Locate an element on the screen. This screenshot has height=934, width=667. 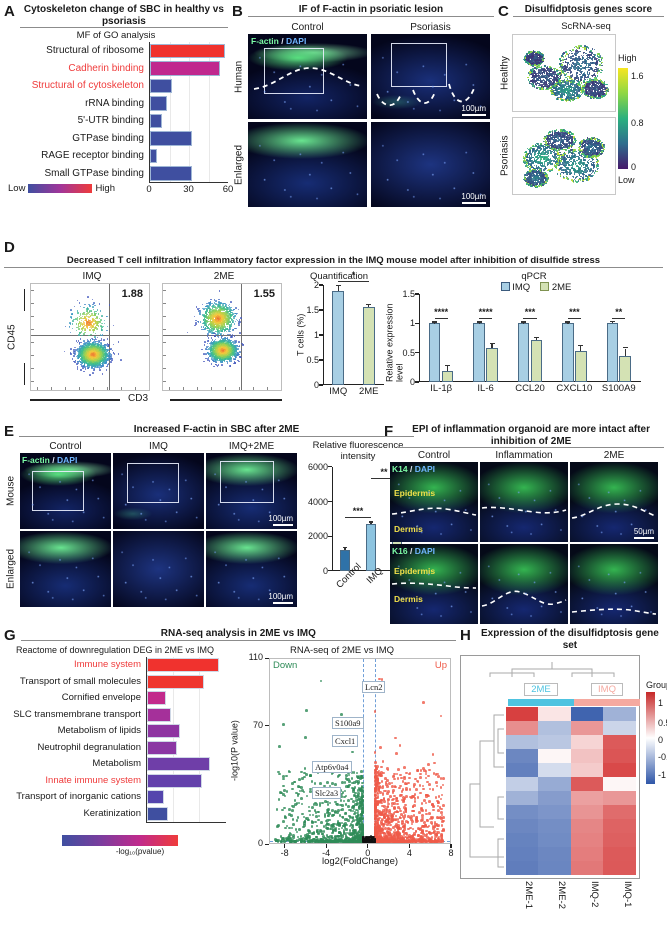
panel-d-flow-col-imq: IMQ is located at coordinates (92, 276).